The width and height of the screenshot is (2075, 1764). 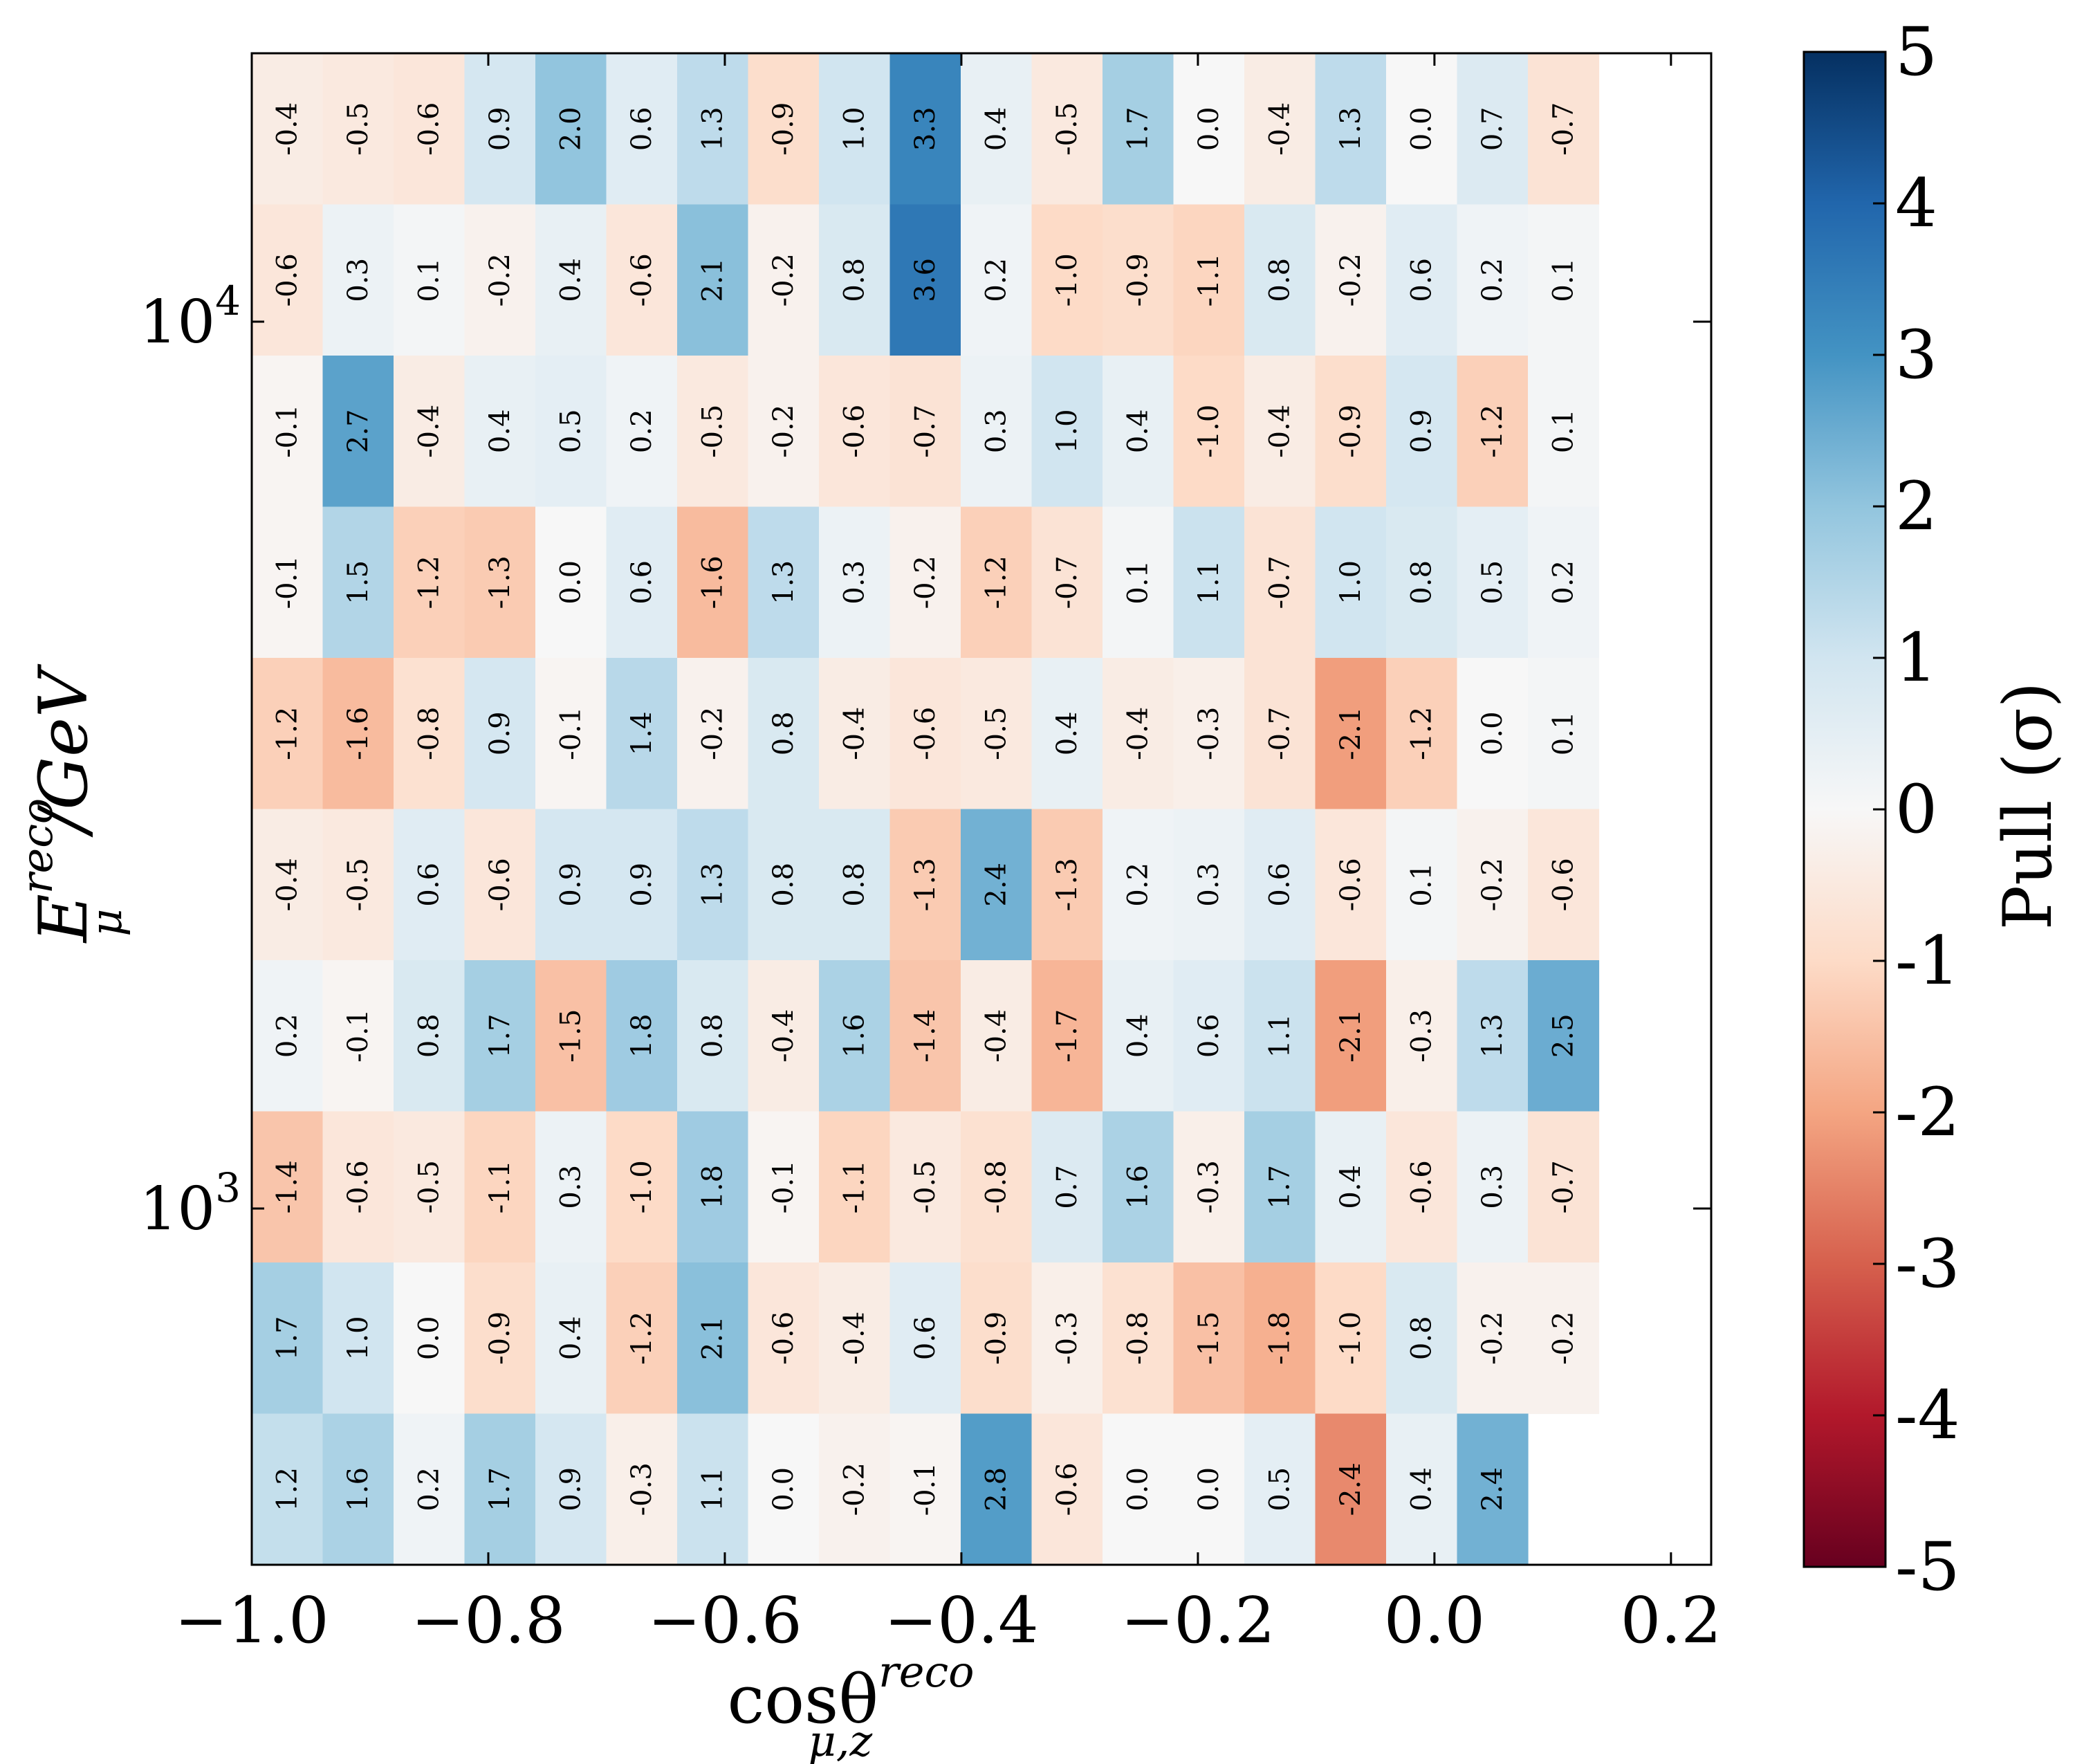 I want to click on cell-value-label: 2.1, so click(x=712, y=1338).